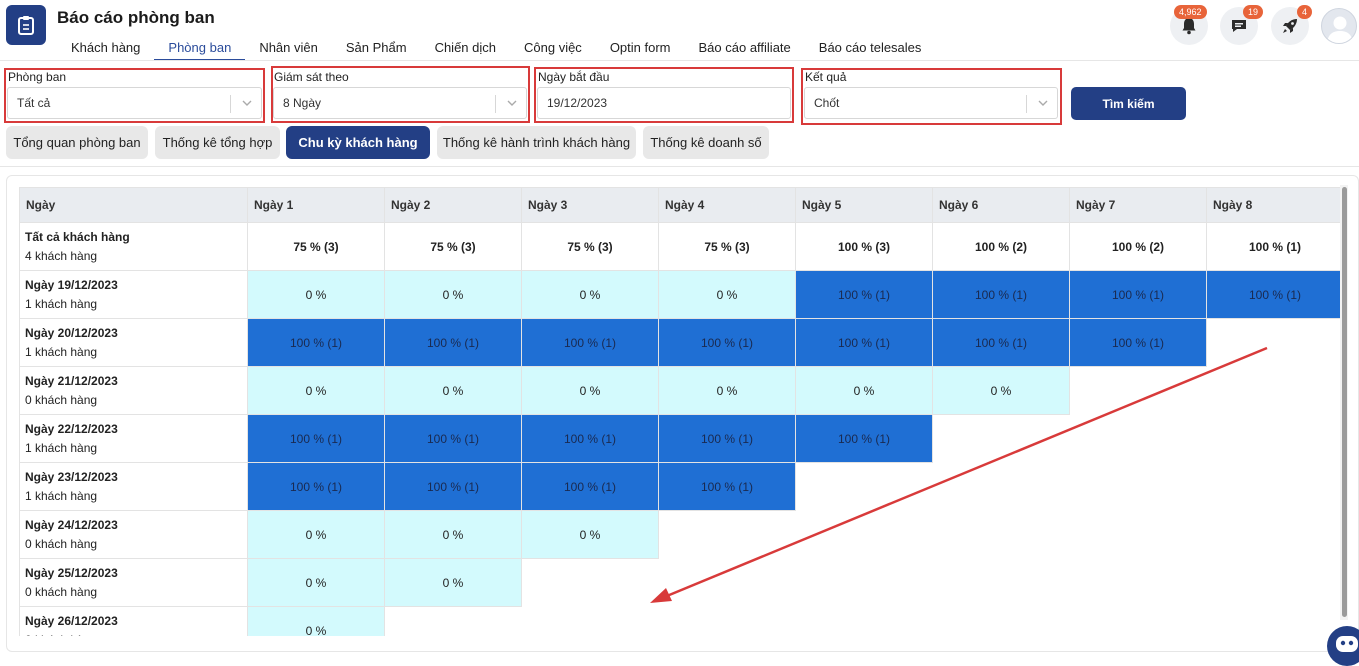  What do you see at coordinates (200, 48) in the screenshot?
I see `tab-phong-ban: Phòng ban` at bounding box center [200, 48].